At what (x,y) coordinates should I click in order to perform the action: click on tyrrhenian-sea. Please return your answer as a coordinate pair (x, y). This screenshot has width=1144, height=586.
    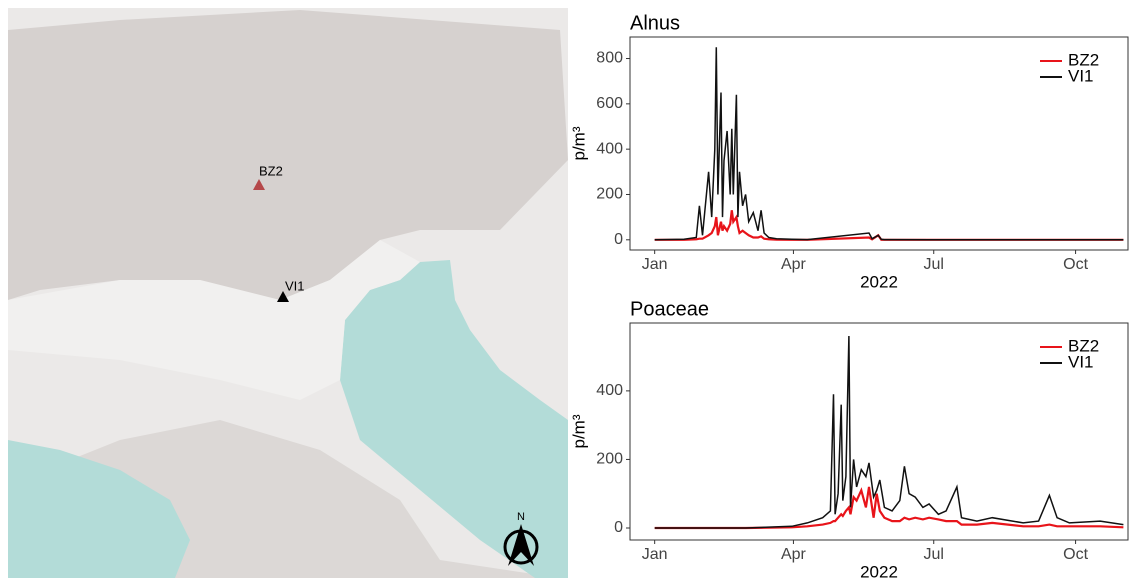
    Looking at the image, I should click on (99, 509).